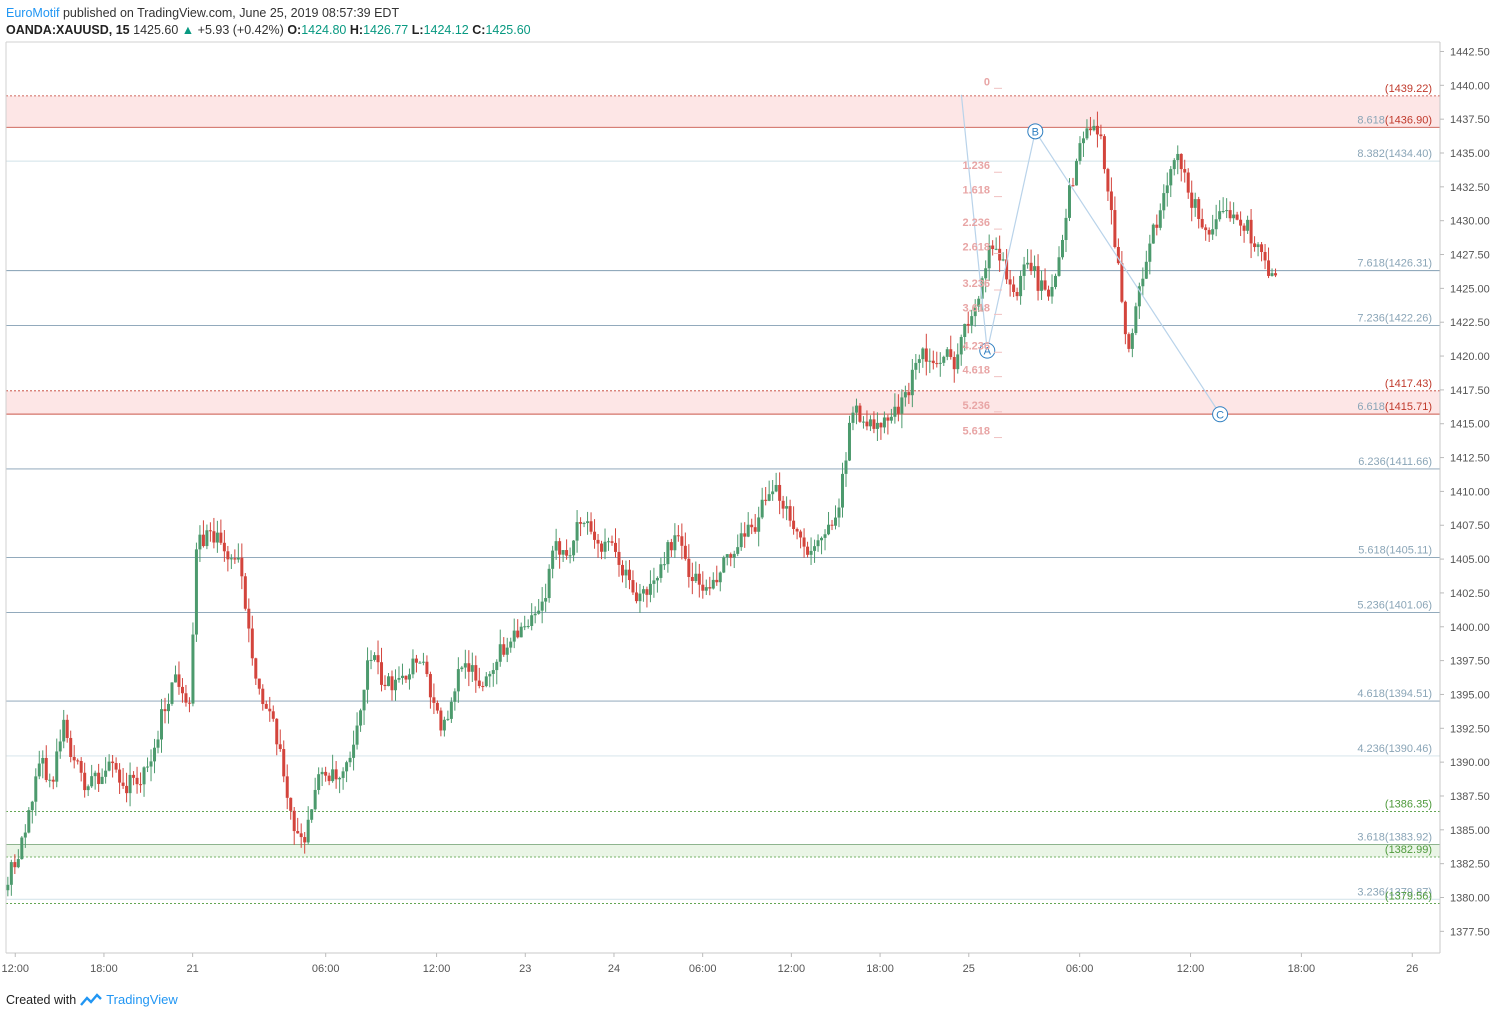 This screenshot has height=1018, width=1504. I want to click on symbol-label: OANDA:XAUUSD, 15, so click(68, 30).